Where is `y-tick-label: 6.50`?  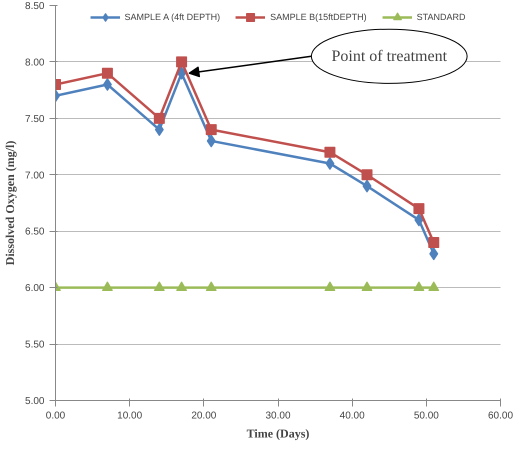 y-tick-label: 6.50 is located at coordinates (35, 232).